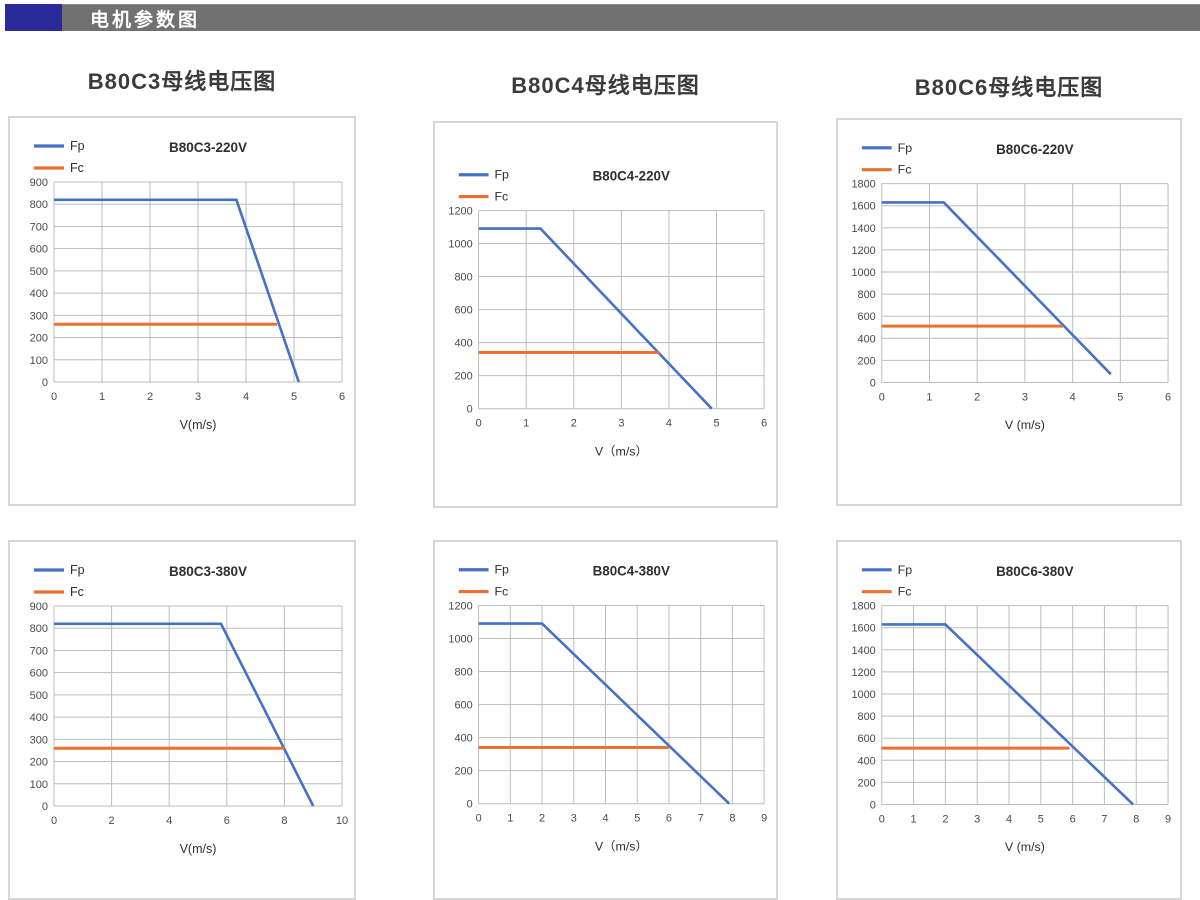 This screenshot has height=900, width=1200. What do you see at coordinates (198, 849) in the screenshot?
I see `x-axis-label: V(m/s)` at bounding box center [198, 849].